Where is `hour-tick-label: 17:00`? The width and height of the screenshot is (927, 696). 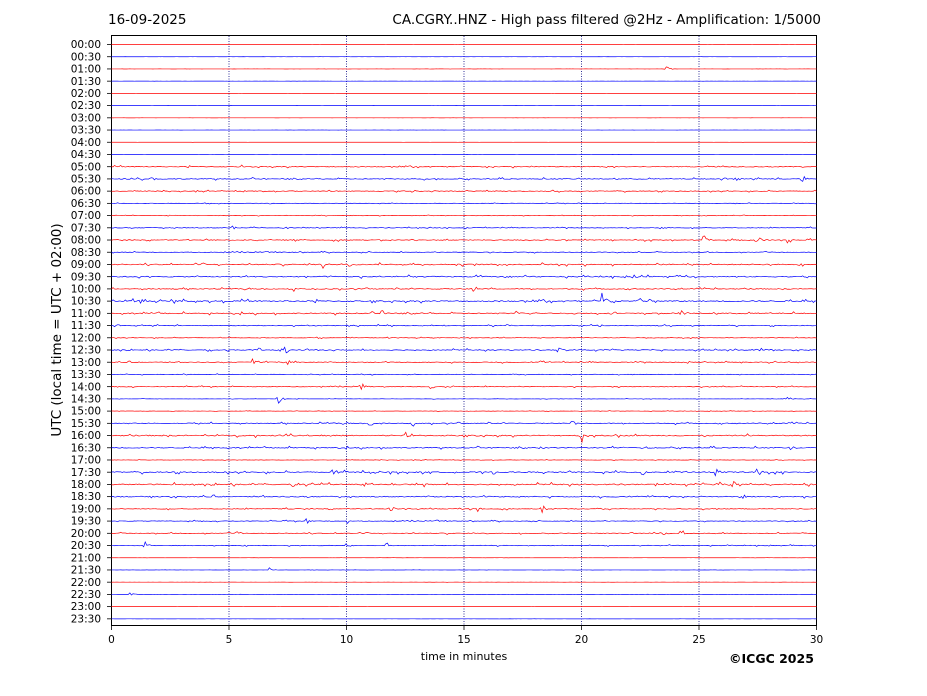 hour-tick-label: 17:00 is located at coordinates (86, 461).